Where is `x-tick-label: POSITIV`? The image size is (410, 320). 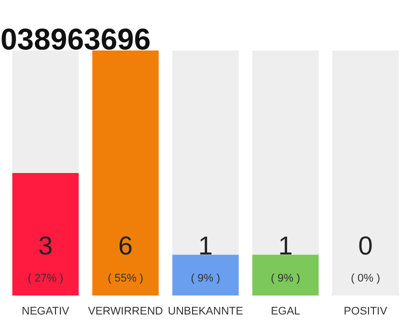
x-tick-label: POSITIV is located at coordinates (366, 312).